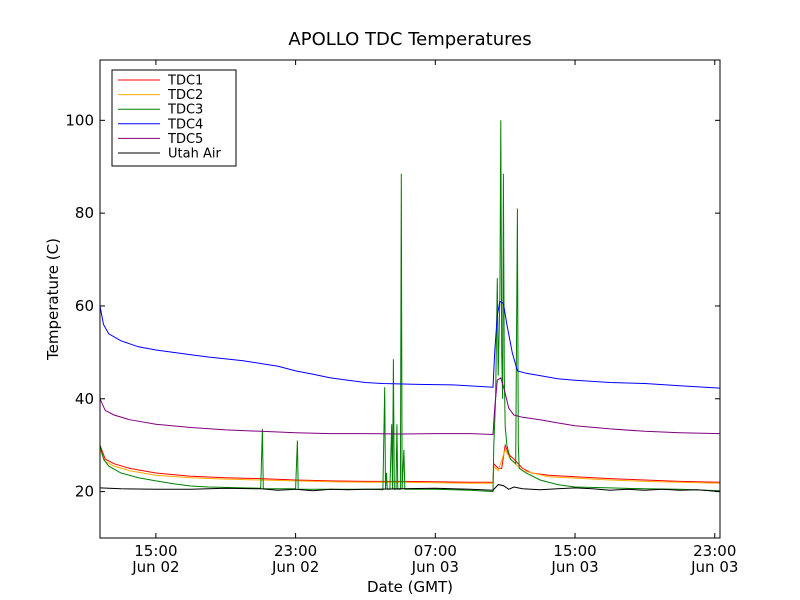  Describe the element at coordinates (410, 344) in the screenshot. I see `series-line-tdc4` at that location.